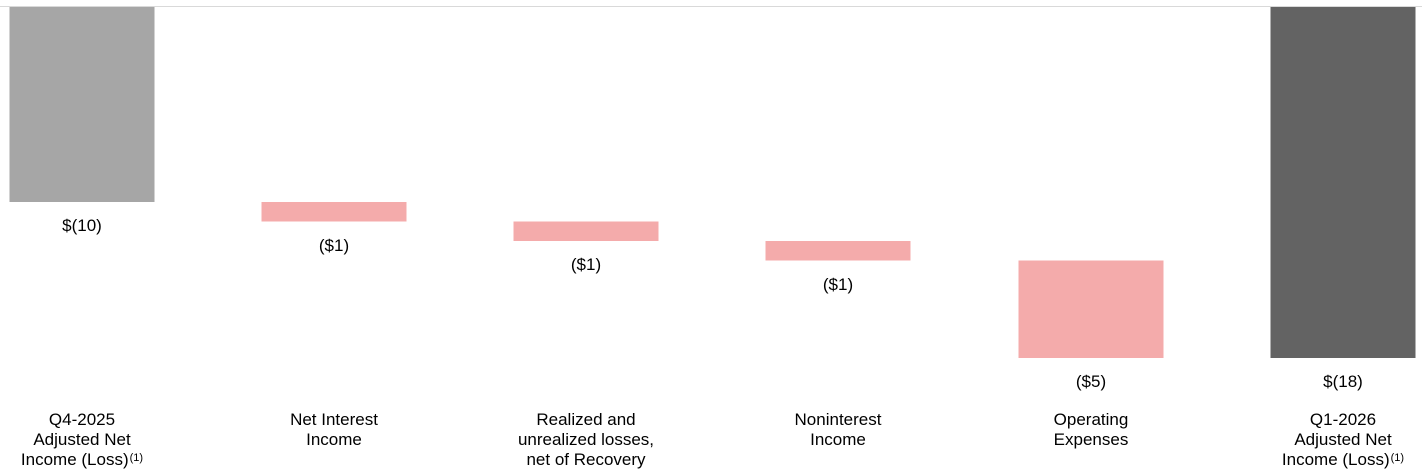 The width and height of the screenshot is (1422, 476). I want to click on value-label-1: $(10), so click(82, 225).